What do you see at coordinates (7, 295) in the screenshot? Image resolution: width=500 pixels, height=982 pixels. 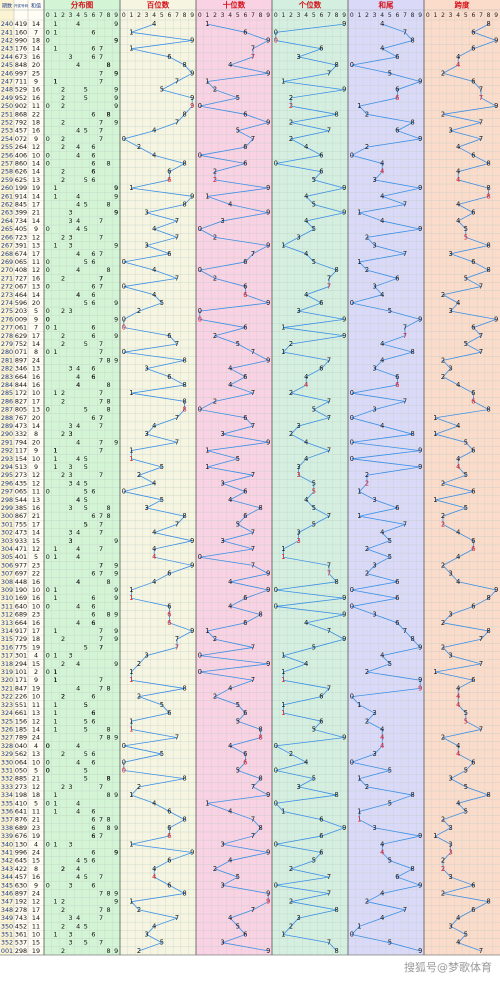 I see `period: 273` at bounding box center [7, 295].